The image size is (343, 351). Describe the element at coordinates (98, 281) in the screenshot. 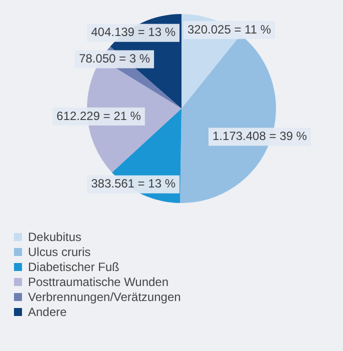

I see `legend-label: Posttraumatische Wunden` at that location.